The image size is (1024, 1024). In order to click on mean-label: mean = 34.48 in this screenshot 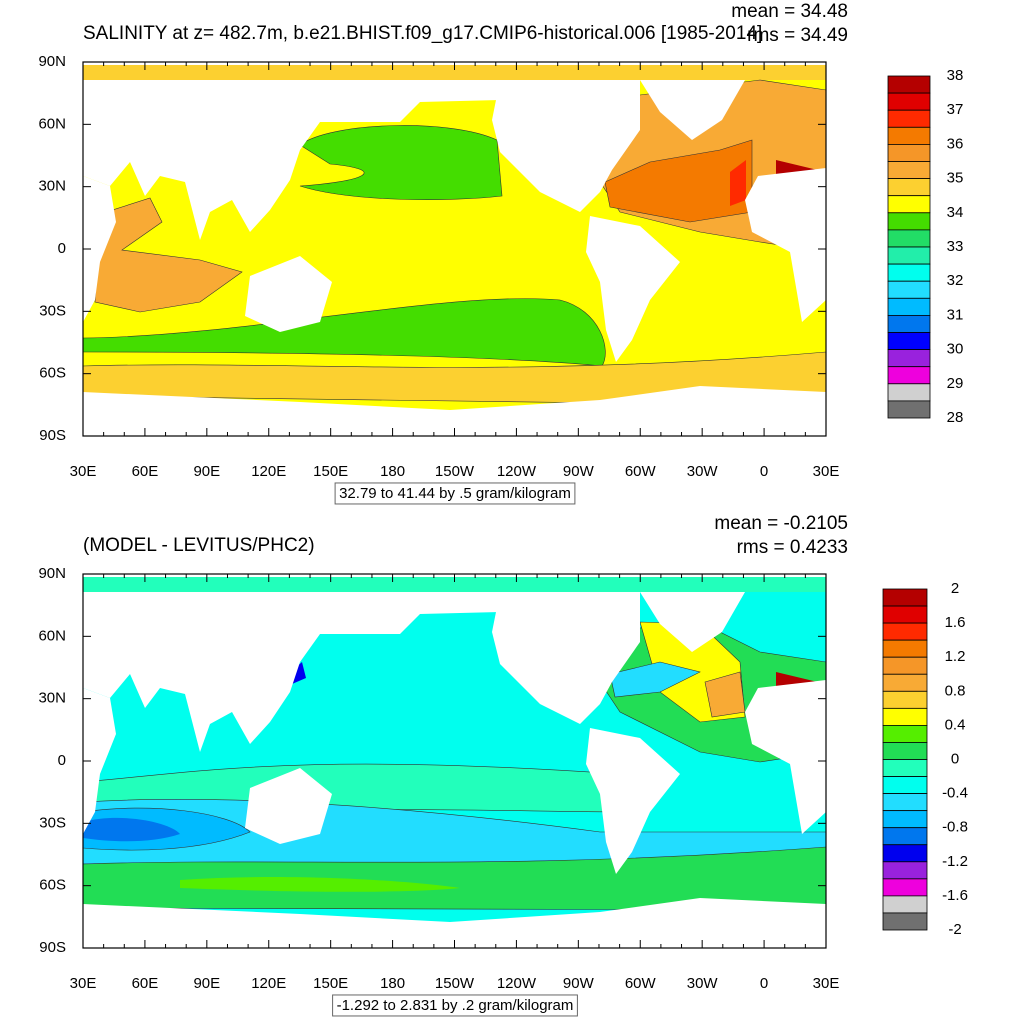, I will do `click(789, 11)`.